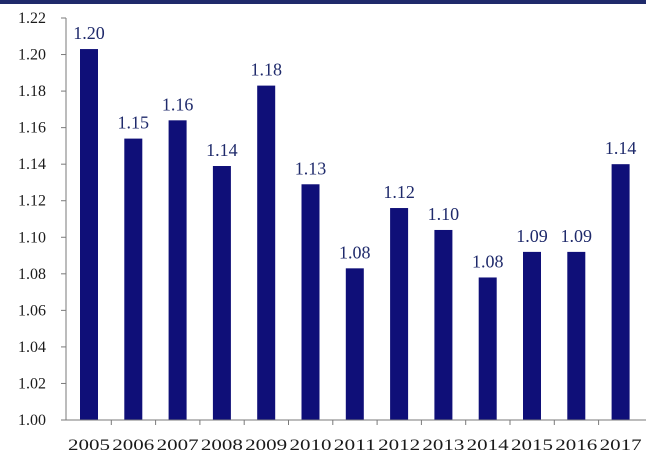 The image size is (646, 457). What do you see at coordinates (443, 445) in the screenshot?
I see `x-tick-label: 2013` at bounding box center [443, 445].